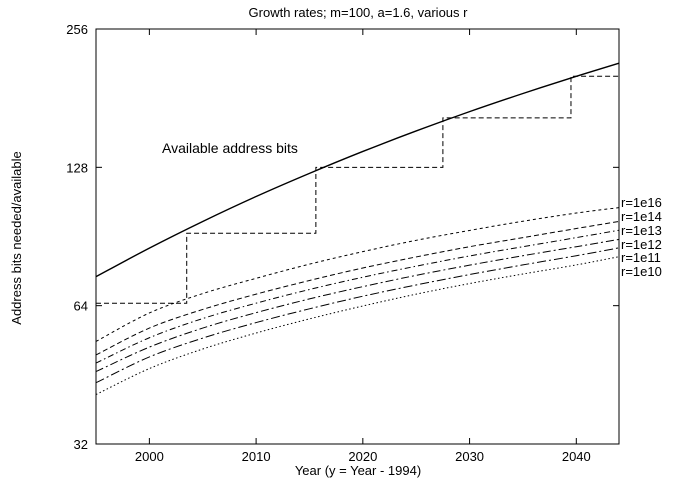 This screenshot has width=694, height=481. Describe the element at coordinates (81, 444) in the screenshot. I see `y-tick-label: 32` at that location.